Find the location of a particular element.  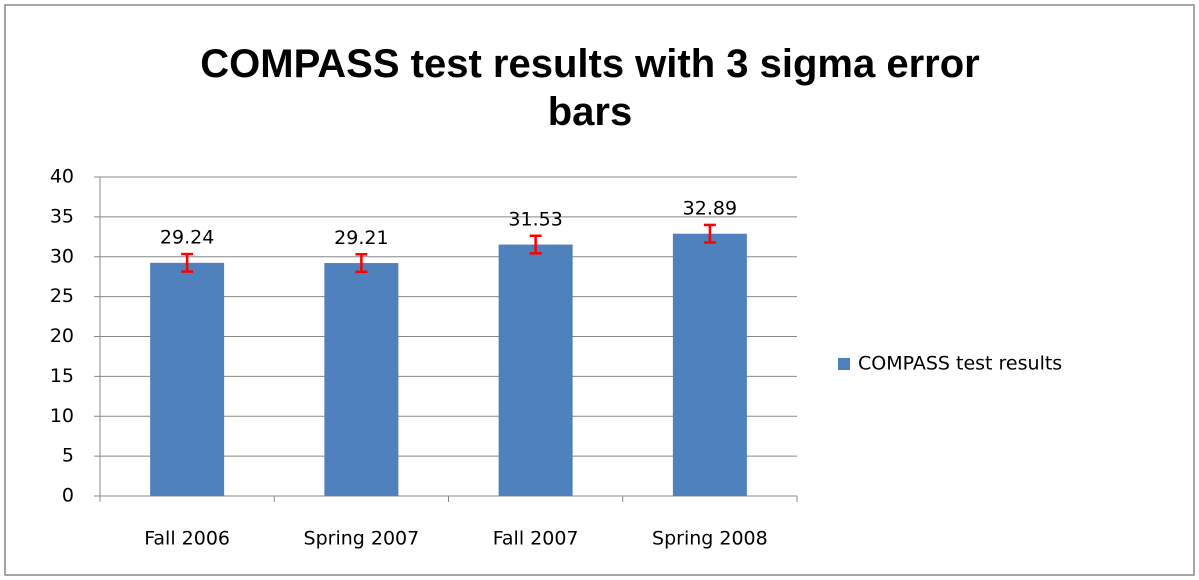

x-tick-label: Spring 2008 is located at coordinates (710, 539).